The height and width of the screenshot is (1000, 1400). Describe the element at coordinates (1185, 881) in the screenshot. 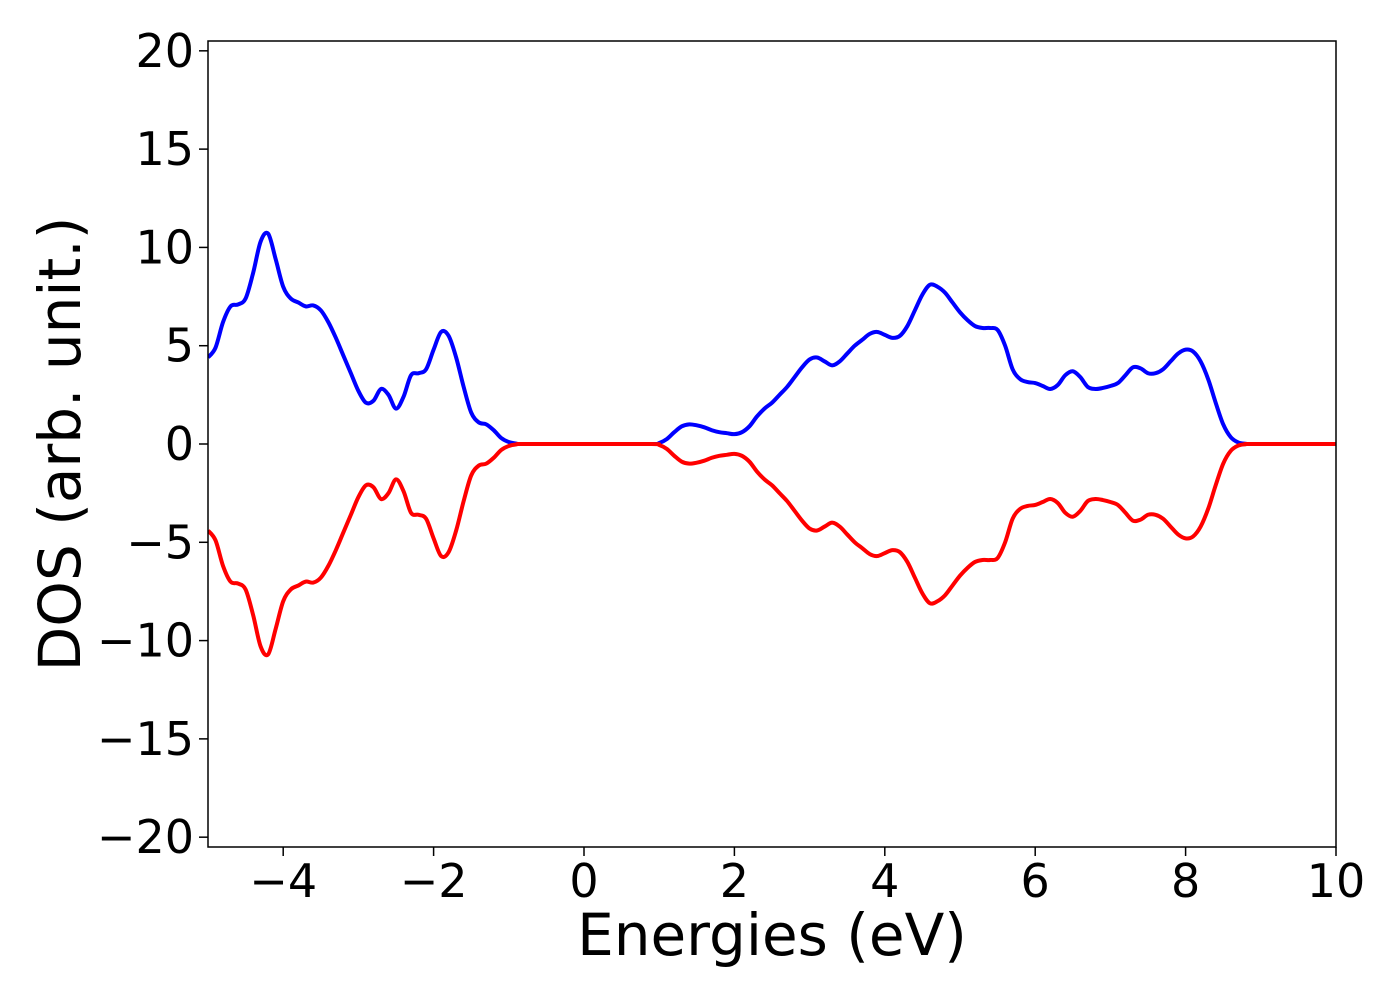

I see `x-tick-label: 8` at that location.